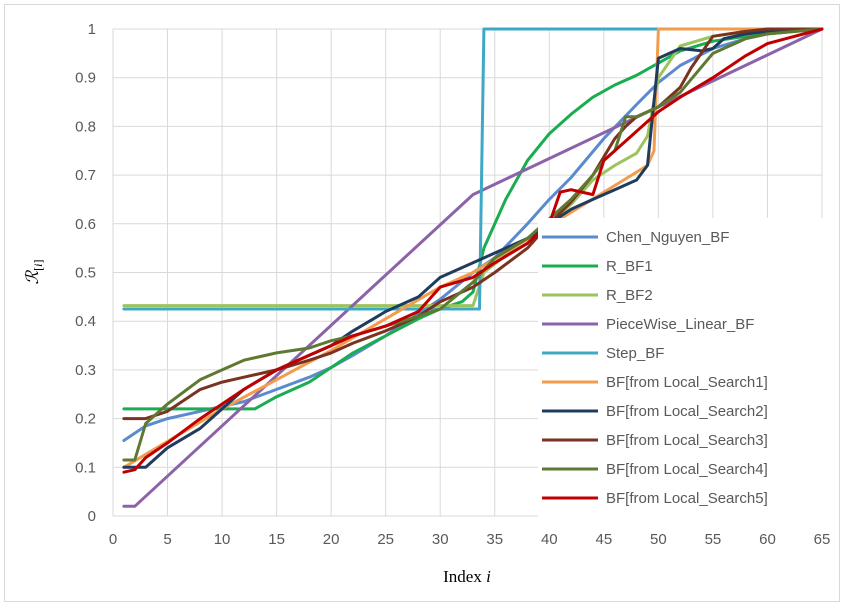 This screenshot has width=846, height=607. What do you see at coordinates (767, 539) in the screenshot?
I see `x-tick-label: 60` at bounding box center [767, 539].